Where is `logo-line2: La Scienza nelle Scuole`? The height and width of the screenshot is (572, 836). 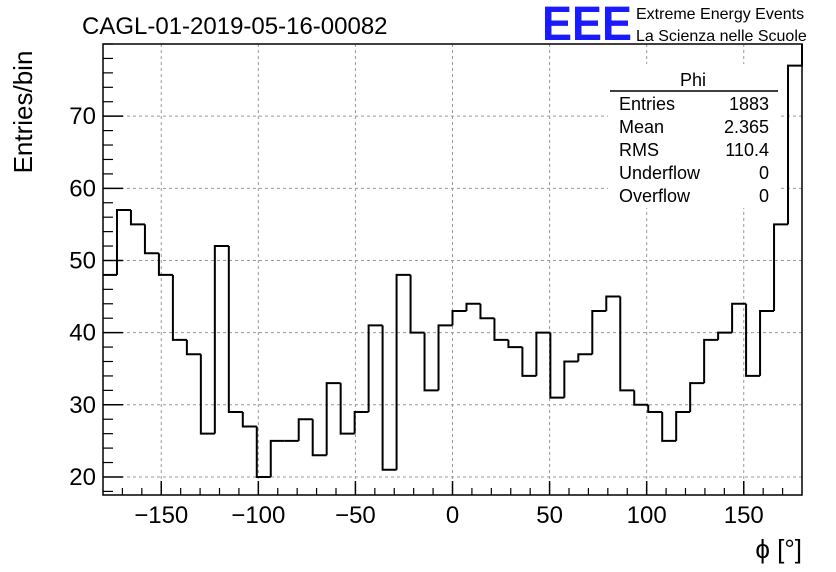 logo-line2: La Scienza nelle Scuole is located at coordinates (721, 36).